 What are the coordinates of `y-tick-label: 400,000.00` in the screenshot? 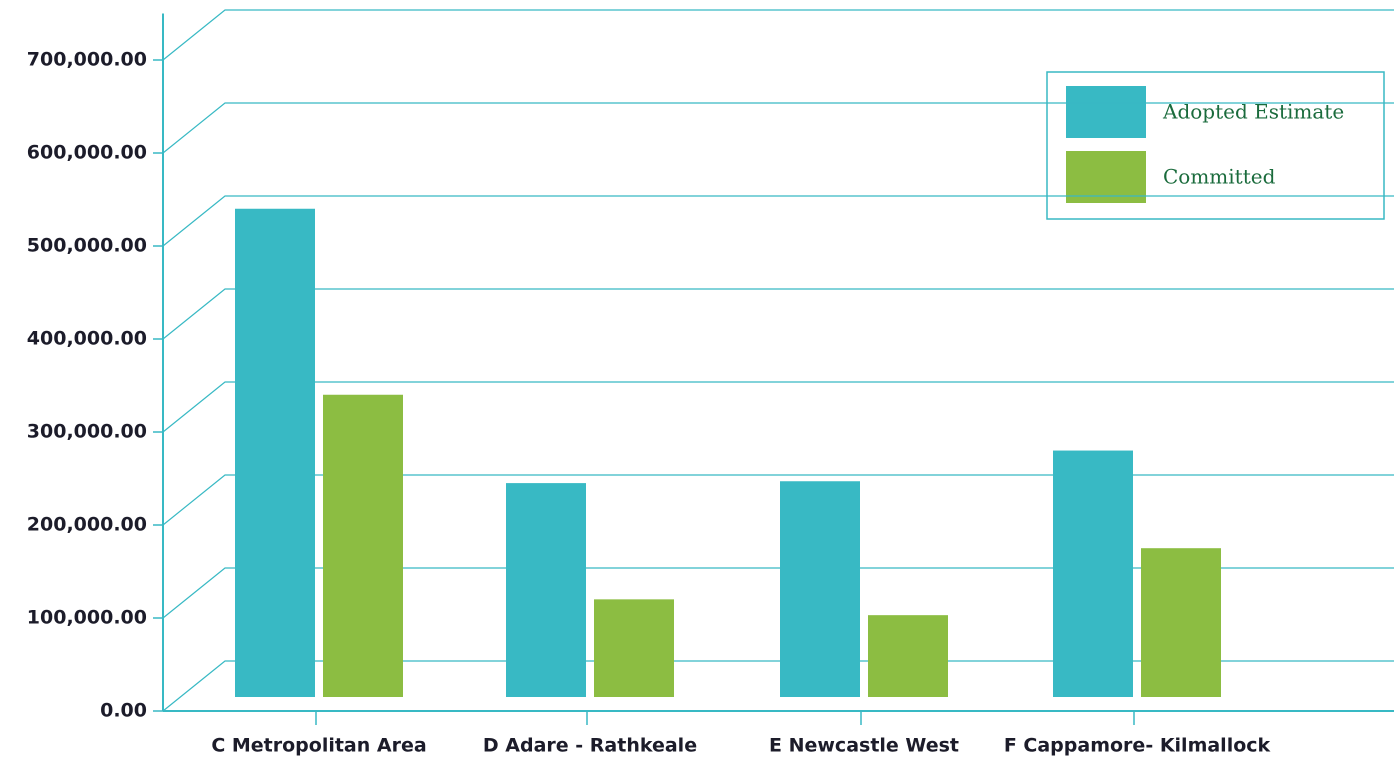 It's located at (87, 339).